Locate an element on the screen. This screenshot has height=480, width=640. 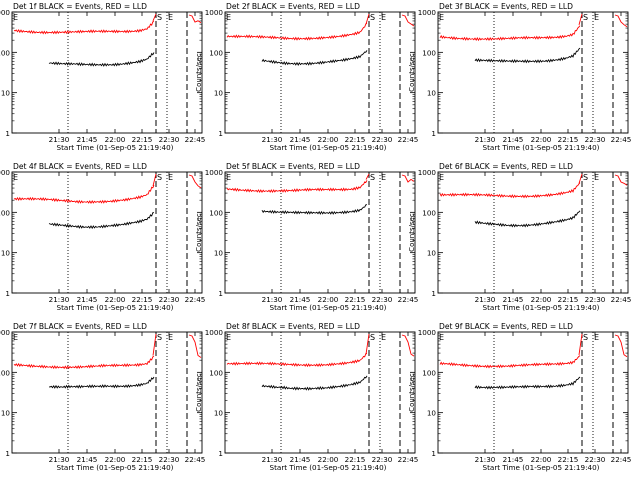
panel-title: Det 8f BLACK = Events, RED = LLD is located at coordinates (293, 326).